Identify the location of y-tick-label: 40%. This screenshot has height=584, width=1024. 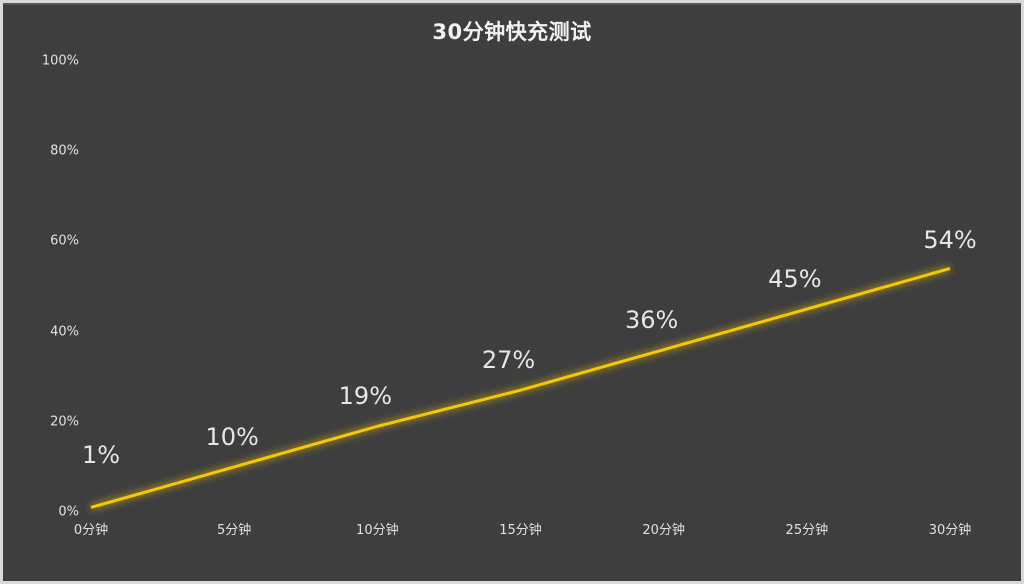
(64, 332).